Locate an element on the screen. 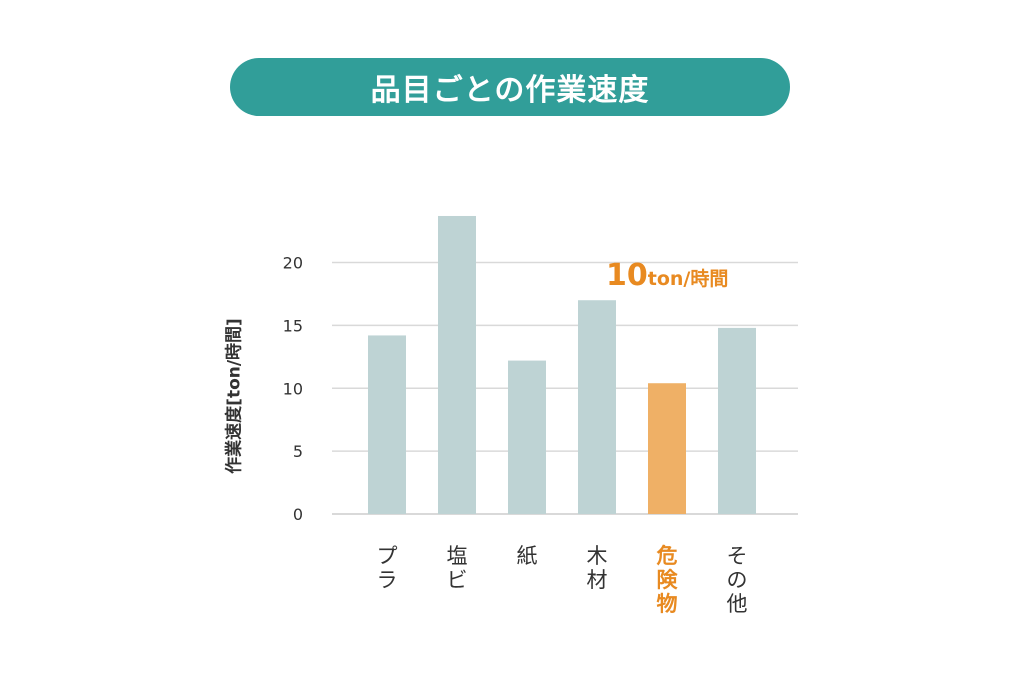  x-tick-label: その他 is located at coordinates (737, 580).